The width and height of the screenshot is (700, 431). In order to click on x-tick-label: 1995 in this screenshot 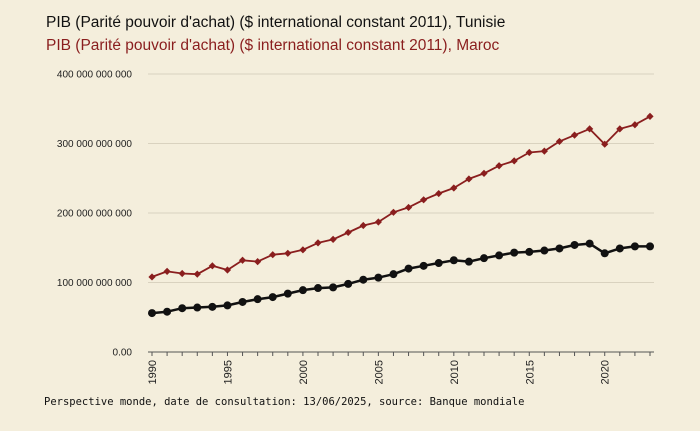, I will do `click(228, 372)`.